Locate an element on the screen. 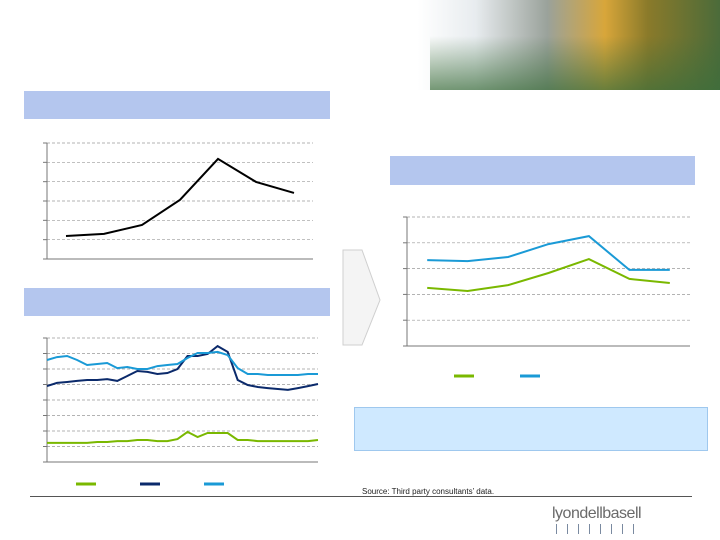 The image size is (720, 540). footer-rule is located at coordinates (361, 496).